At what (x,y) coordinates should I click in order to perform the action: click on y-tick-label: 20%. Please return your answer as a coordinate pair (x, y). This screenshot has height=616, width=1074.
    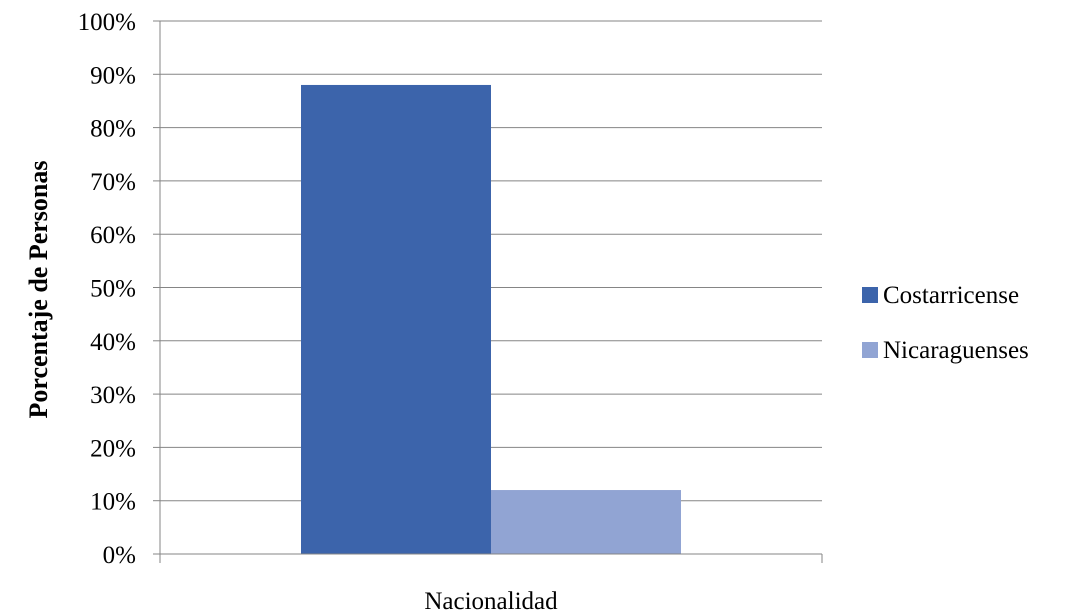
    Looking at the image, I should click on (113, 448).